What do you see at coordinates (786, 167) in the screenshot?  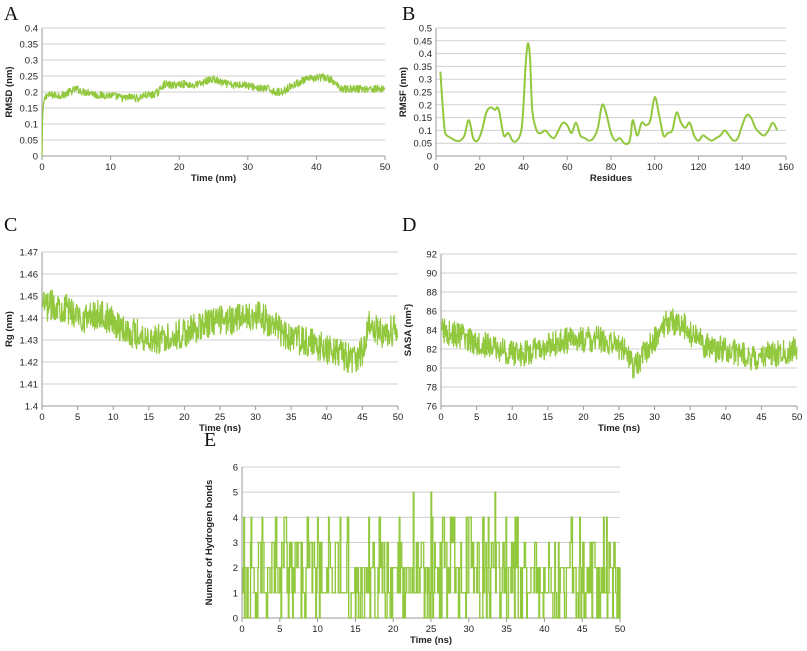 I see `x-tick-label: 160` at bounding box center [786, 167].